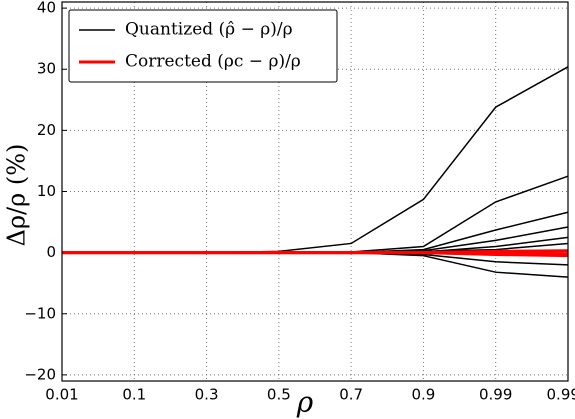 The image size is (575, 419). I want to click on y-tick-label: 30, so click(46, 69).